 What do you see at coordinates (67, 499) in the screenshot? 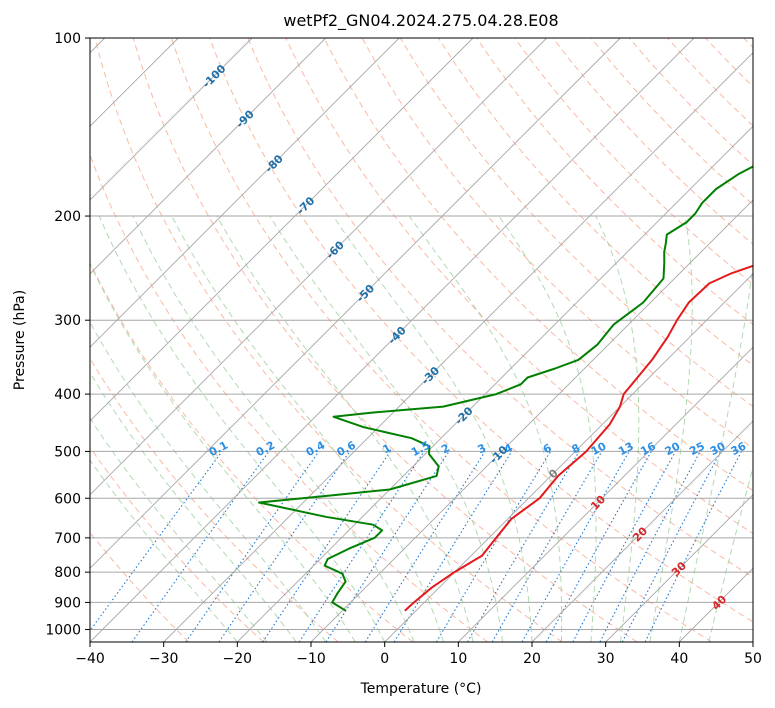
I see `y-tick-label: 600` at bounding box center [67, 499].